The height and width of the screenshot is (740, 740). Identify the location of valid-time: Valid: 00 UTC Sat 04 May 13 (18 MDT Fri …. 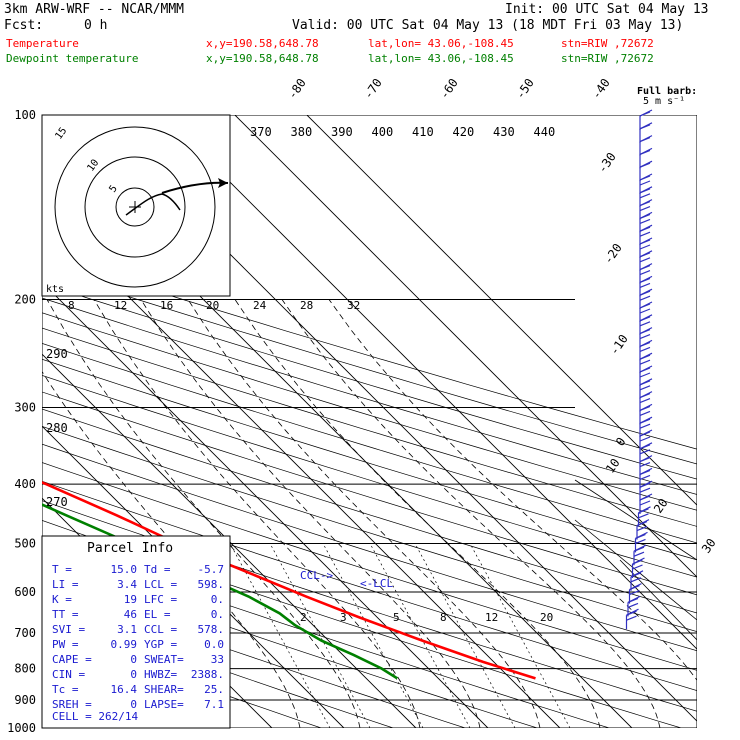
(487, 25).